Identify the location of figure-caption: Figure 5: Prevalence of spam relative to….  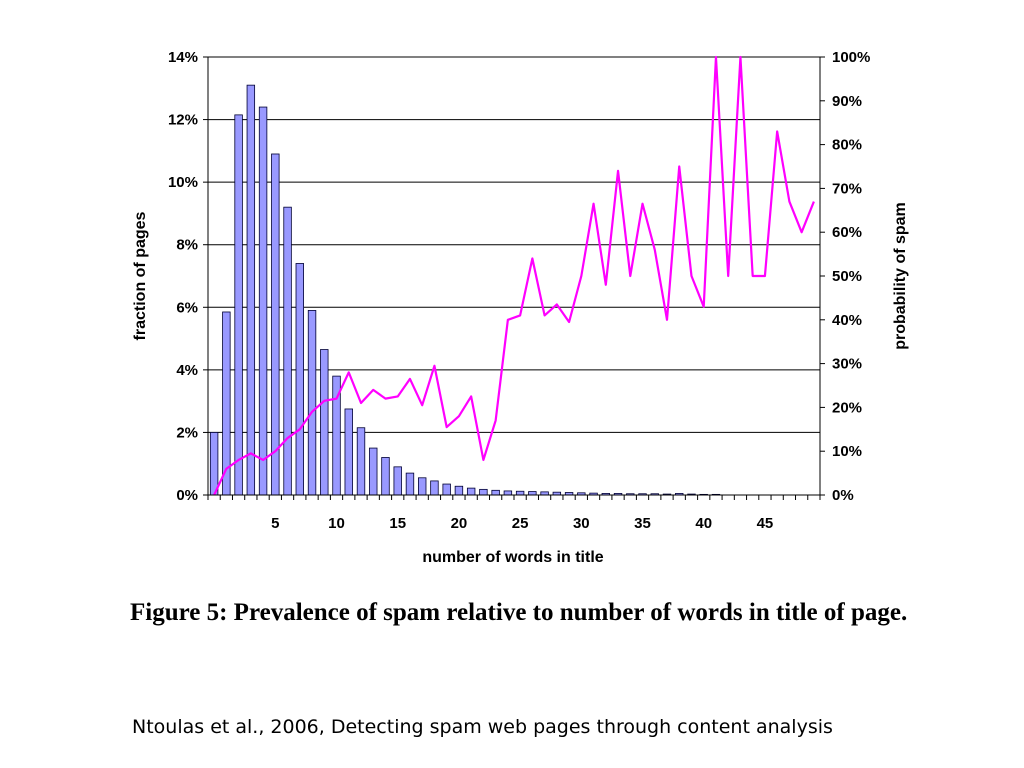
(519, 612).